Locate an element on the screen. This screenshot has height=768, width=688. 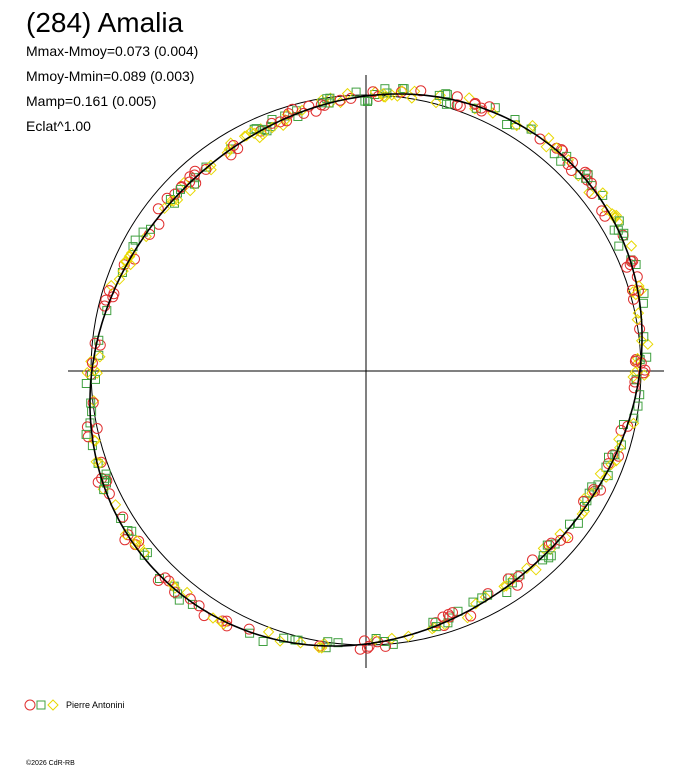
stat-line: Eclat^1.00 is located at coordinates (58, 126).